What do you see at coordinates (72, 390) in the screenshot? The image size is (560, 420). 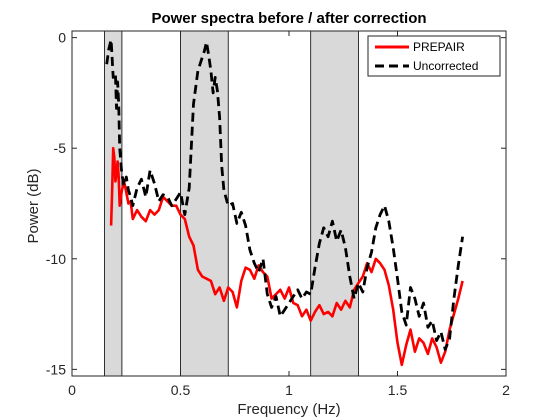 I see `x-tick-label: 0` at bounding box center [72, 390].